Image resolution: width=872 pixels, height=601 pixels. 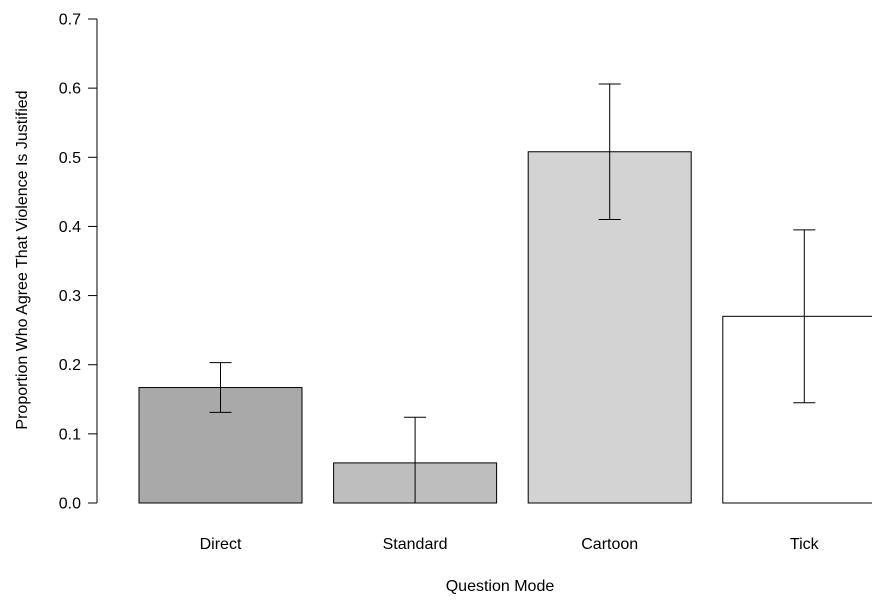 I want to click on y-tick-label: 0.2, so click(x=70, y=365).